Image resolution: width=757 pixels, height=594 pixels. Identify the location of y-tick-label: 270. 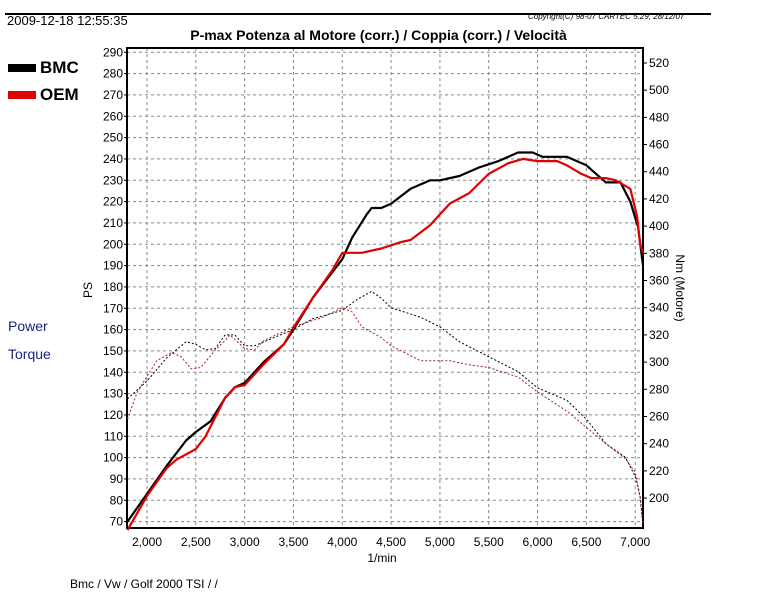
(113, 95).